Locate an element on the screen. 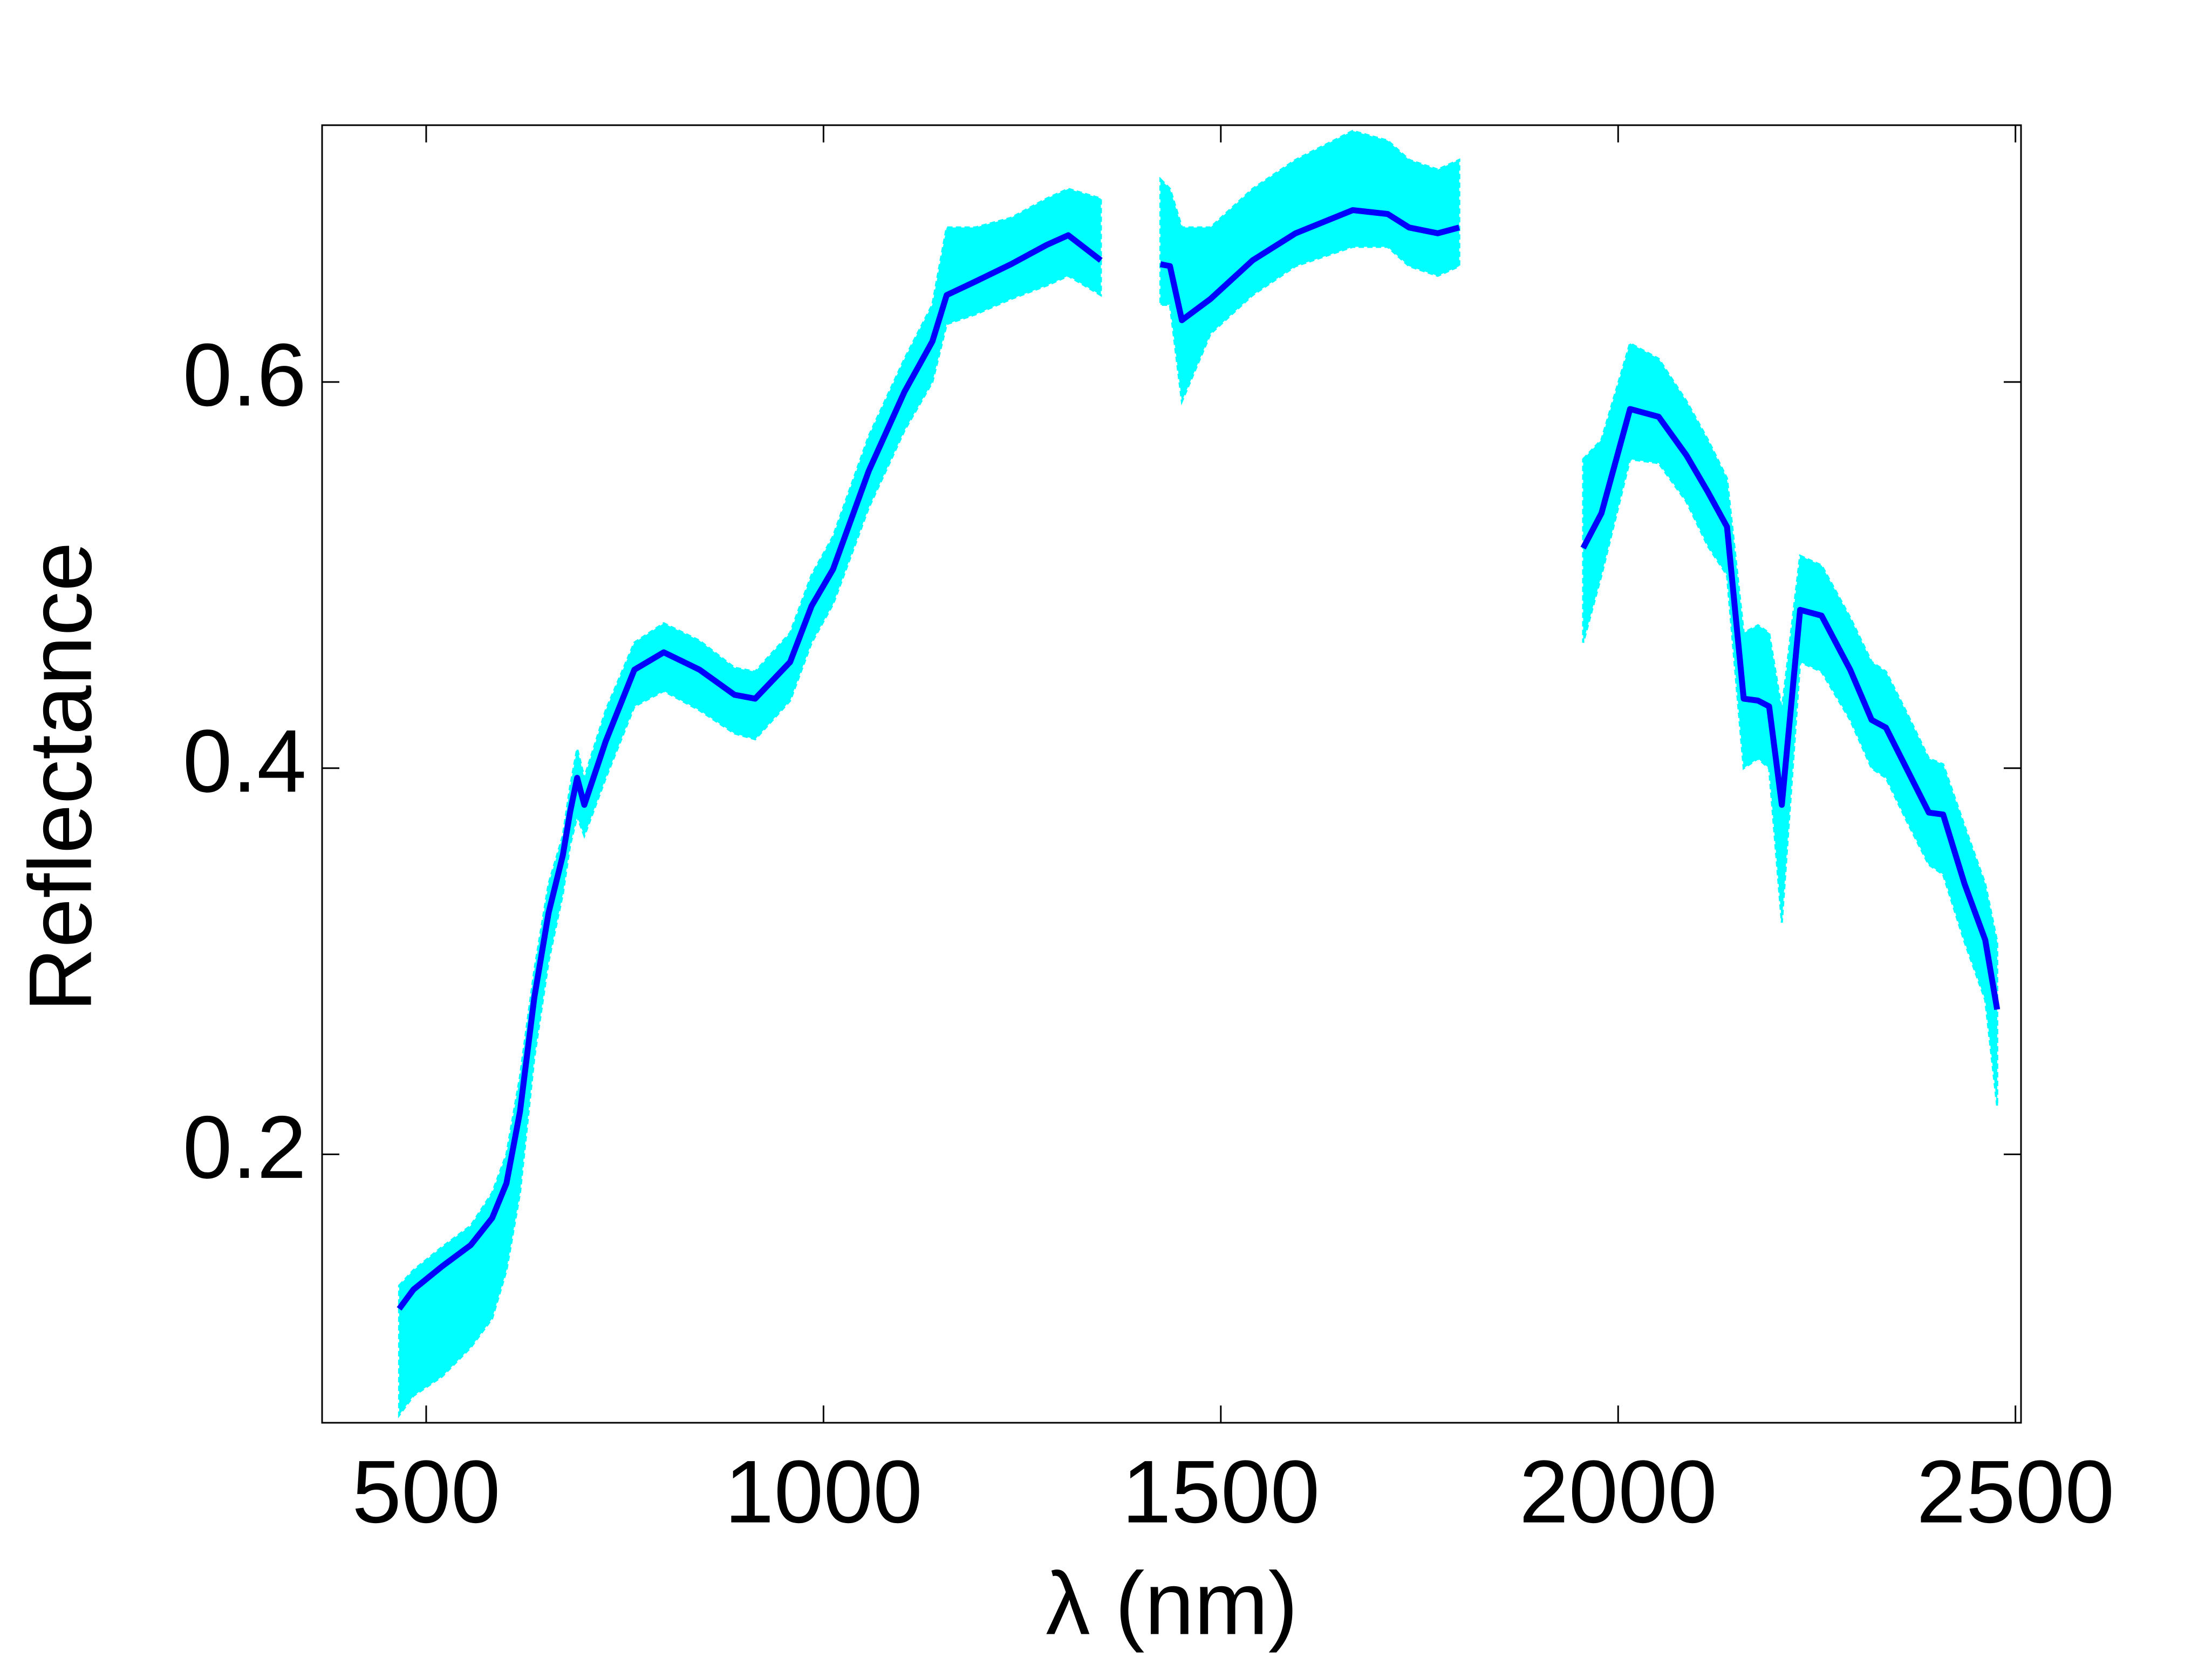 This screenshot has height=1658, width=2212. y-tick-label: 0.2 is located at coordinates (245, 1147).